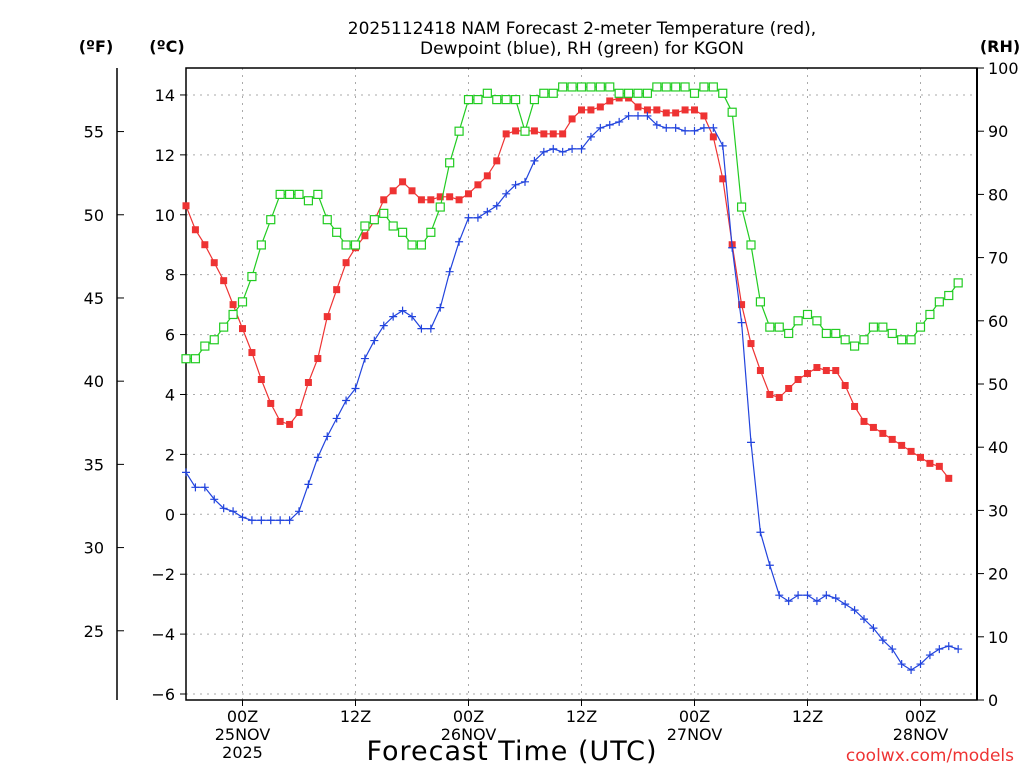 This screenshot has height=768, width=1024. What do you see at coordinates (165, 155) in the screenshot?
I see `c-tick-label: 12` at bounding box center [165, 155].